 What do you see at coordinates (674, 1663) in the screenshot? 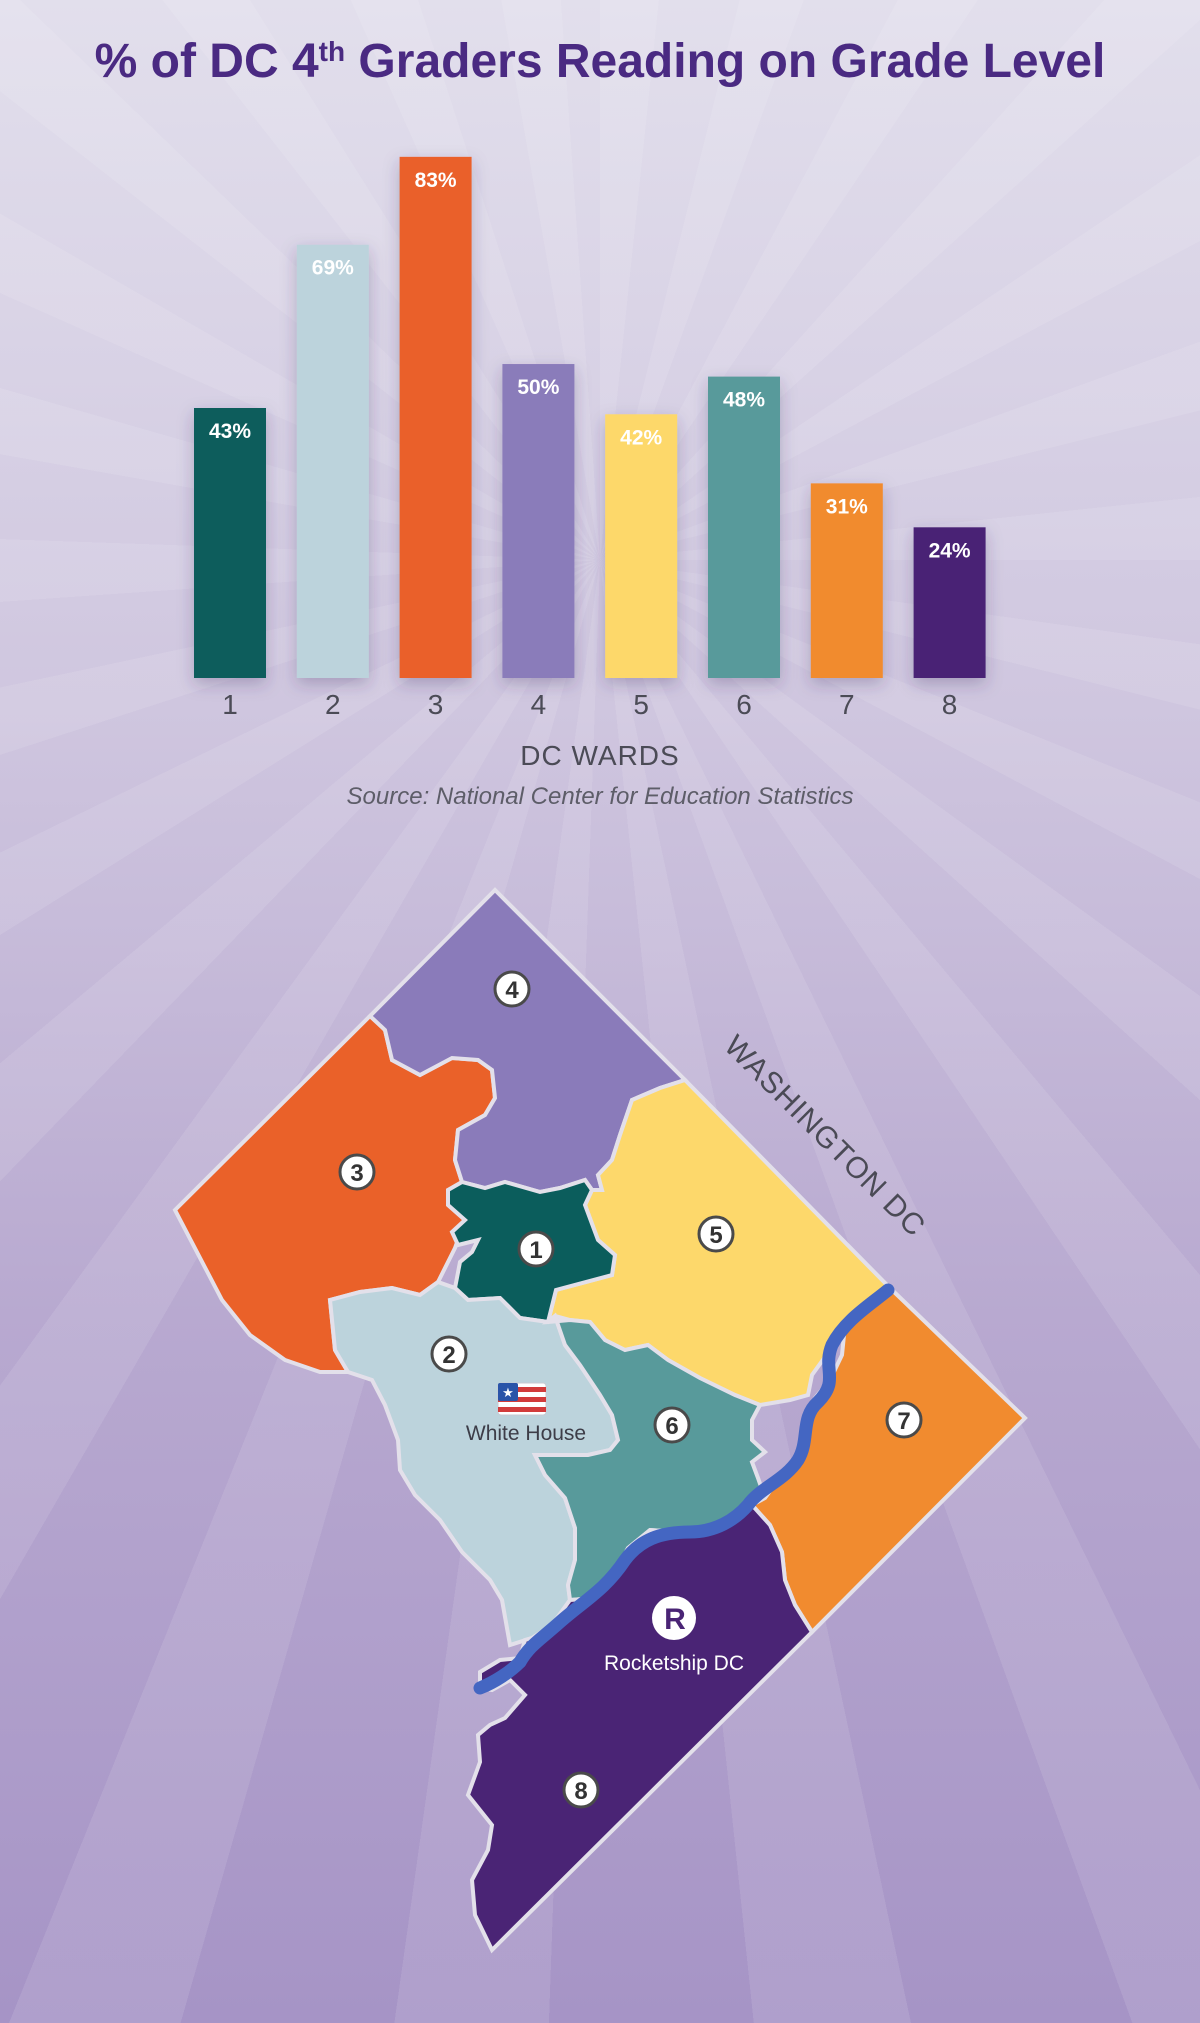
I see `rocketship-label: Rocketship DC` at bounding box center [674, 1663].